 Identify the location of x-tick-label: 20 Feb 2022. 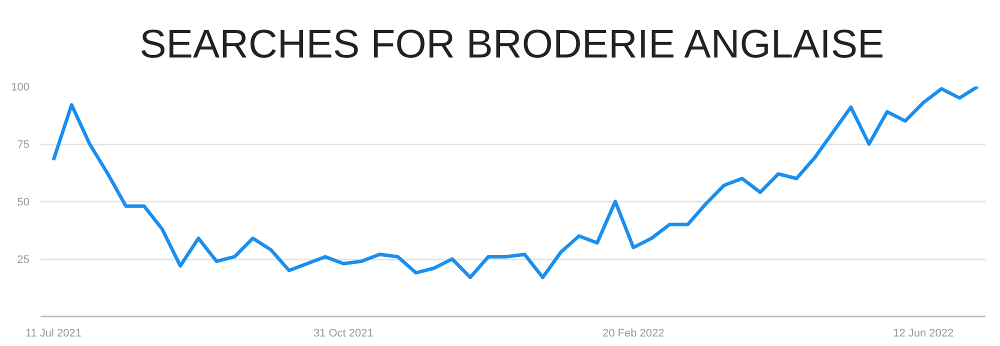
(633, 334).